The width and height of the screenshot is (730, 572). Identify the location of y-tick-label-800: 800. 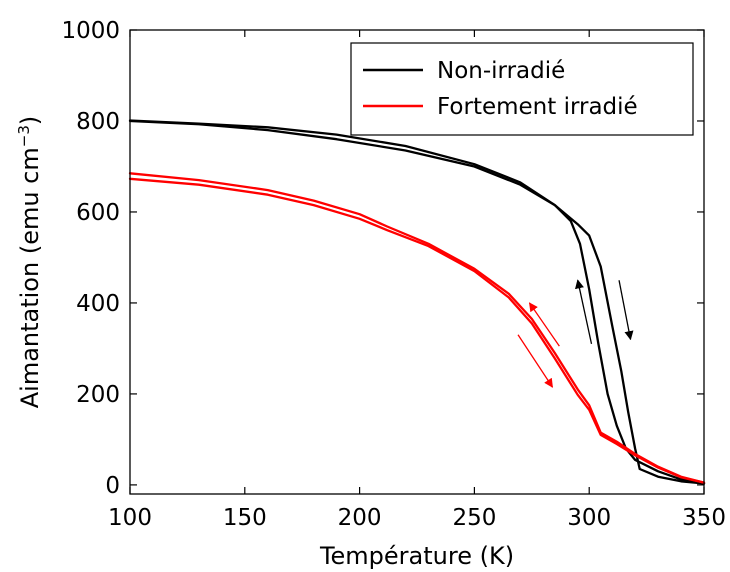
(98, 122).